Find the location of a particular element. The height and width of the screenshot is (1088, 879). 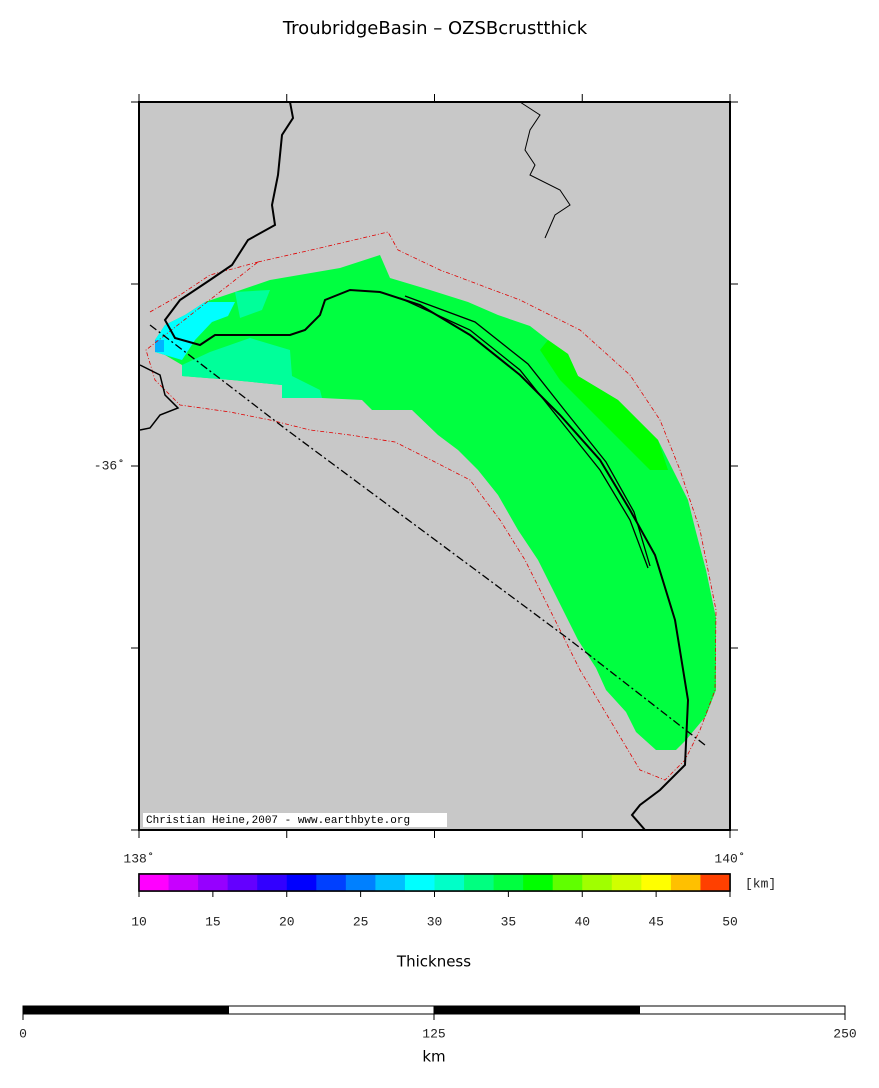

scalebar-unit: km is located at coordinates (433, 1057).